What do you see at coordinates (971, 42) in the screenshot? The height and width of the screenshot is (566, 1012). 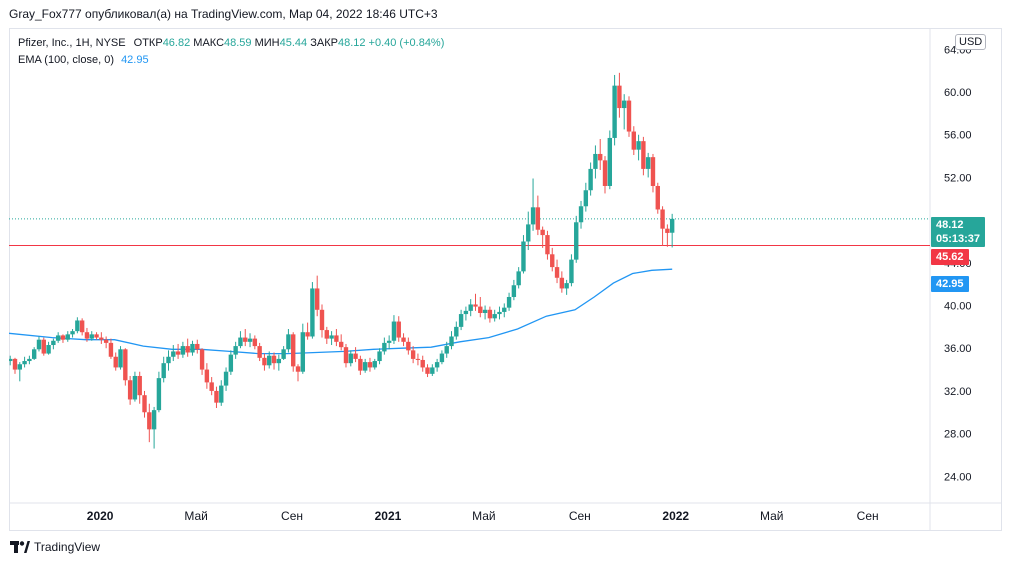 I see `currency-button: USD` at bounding box center [971, 42].